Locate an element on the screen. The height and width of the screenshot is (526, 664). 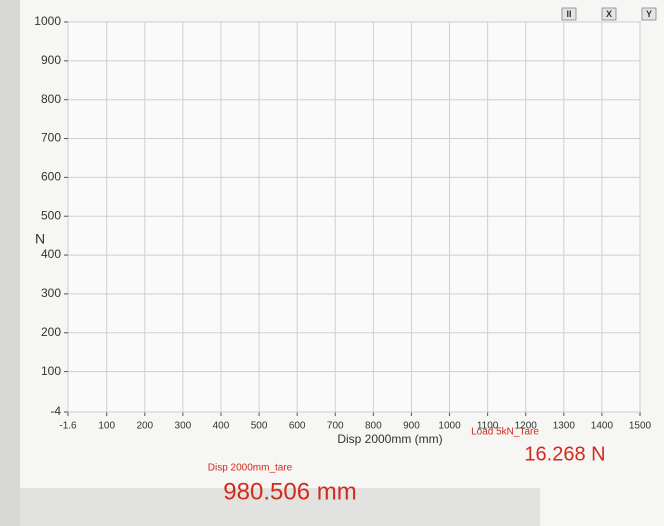
x-axis-label: Disp 2000mm (mm) is located at coordinates (389, 439).